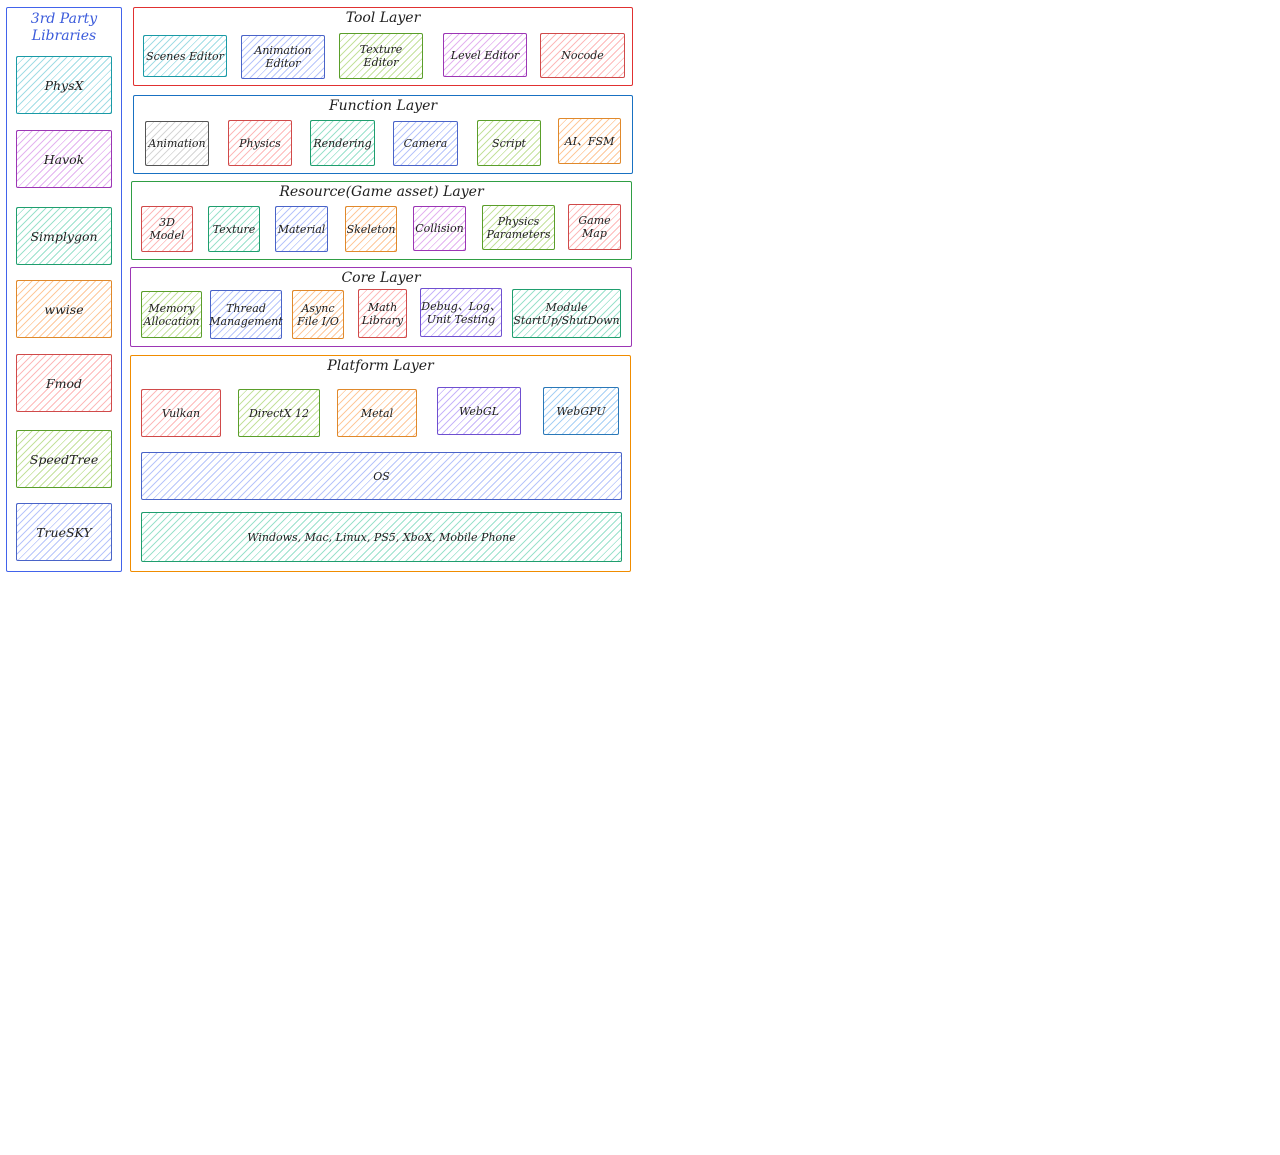  Describe the element at coordinates (279, 413) in the screenshot. I see `api-directx: DirectX 12` at that location.